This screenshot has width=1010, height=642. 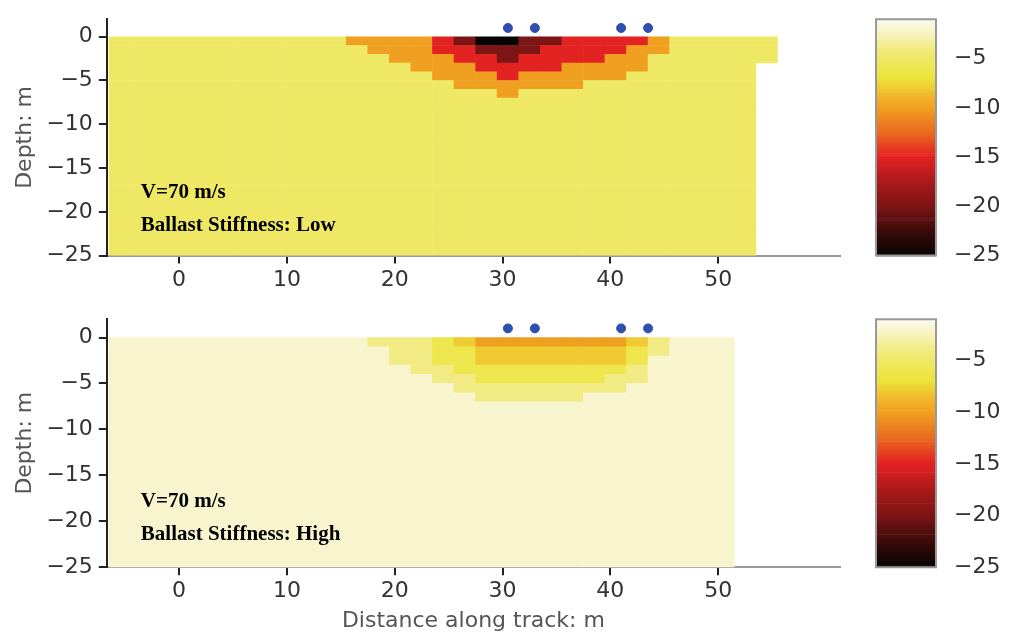 I want to click on annotation: Ballast Stiffness: High, so click(x=240, y=532).